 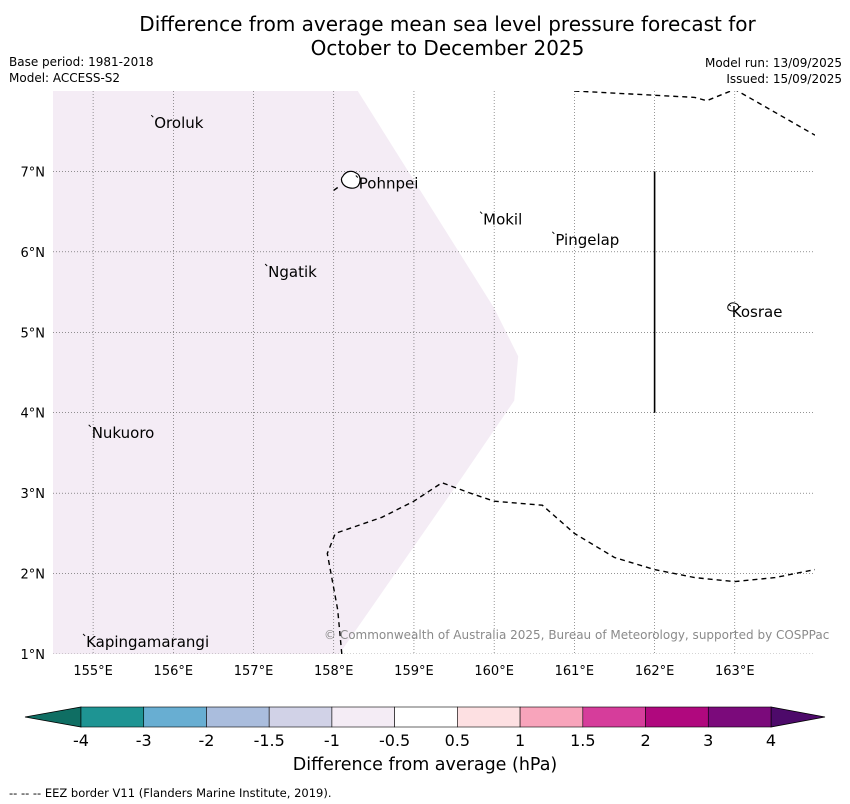 I want to click on colorbar-tick-label: -1, so click(x=332, y=740).